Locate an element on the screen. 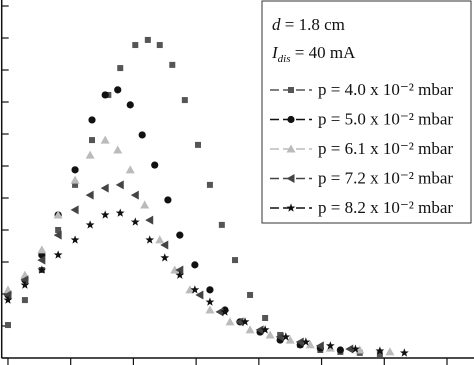  annotation-variable: I is located at coordinates (275, 52).